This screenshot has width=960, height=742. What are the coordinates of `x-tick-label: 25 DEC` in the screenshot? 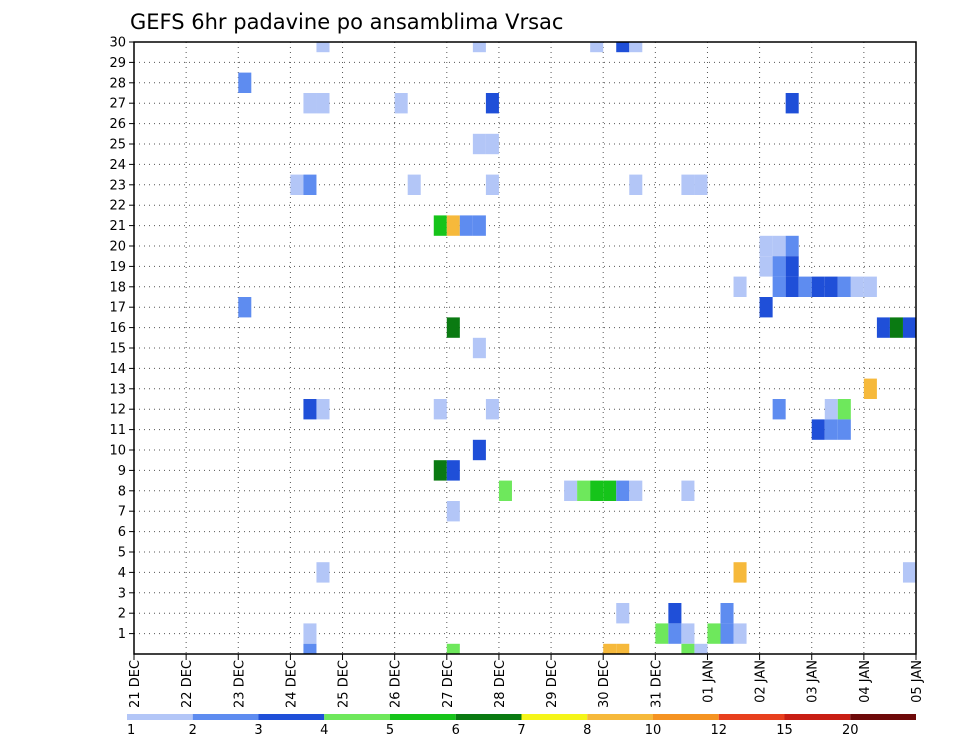 It's located at (344, 684).